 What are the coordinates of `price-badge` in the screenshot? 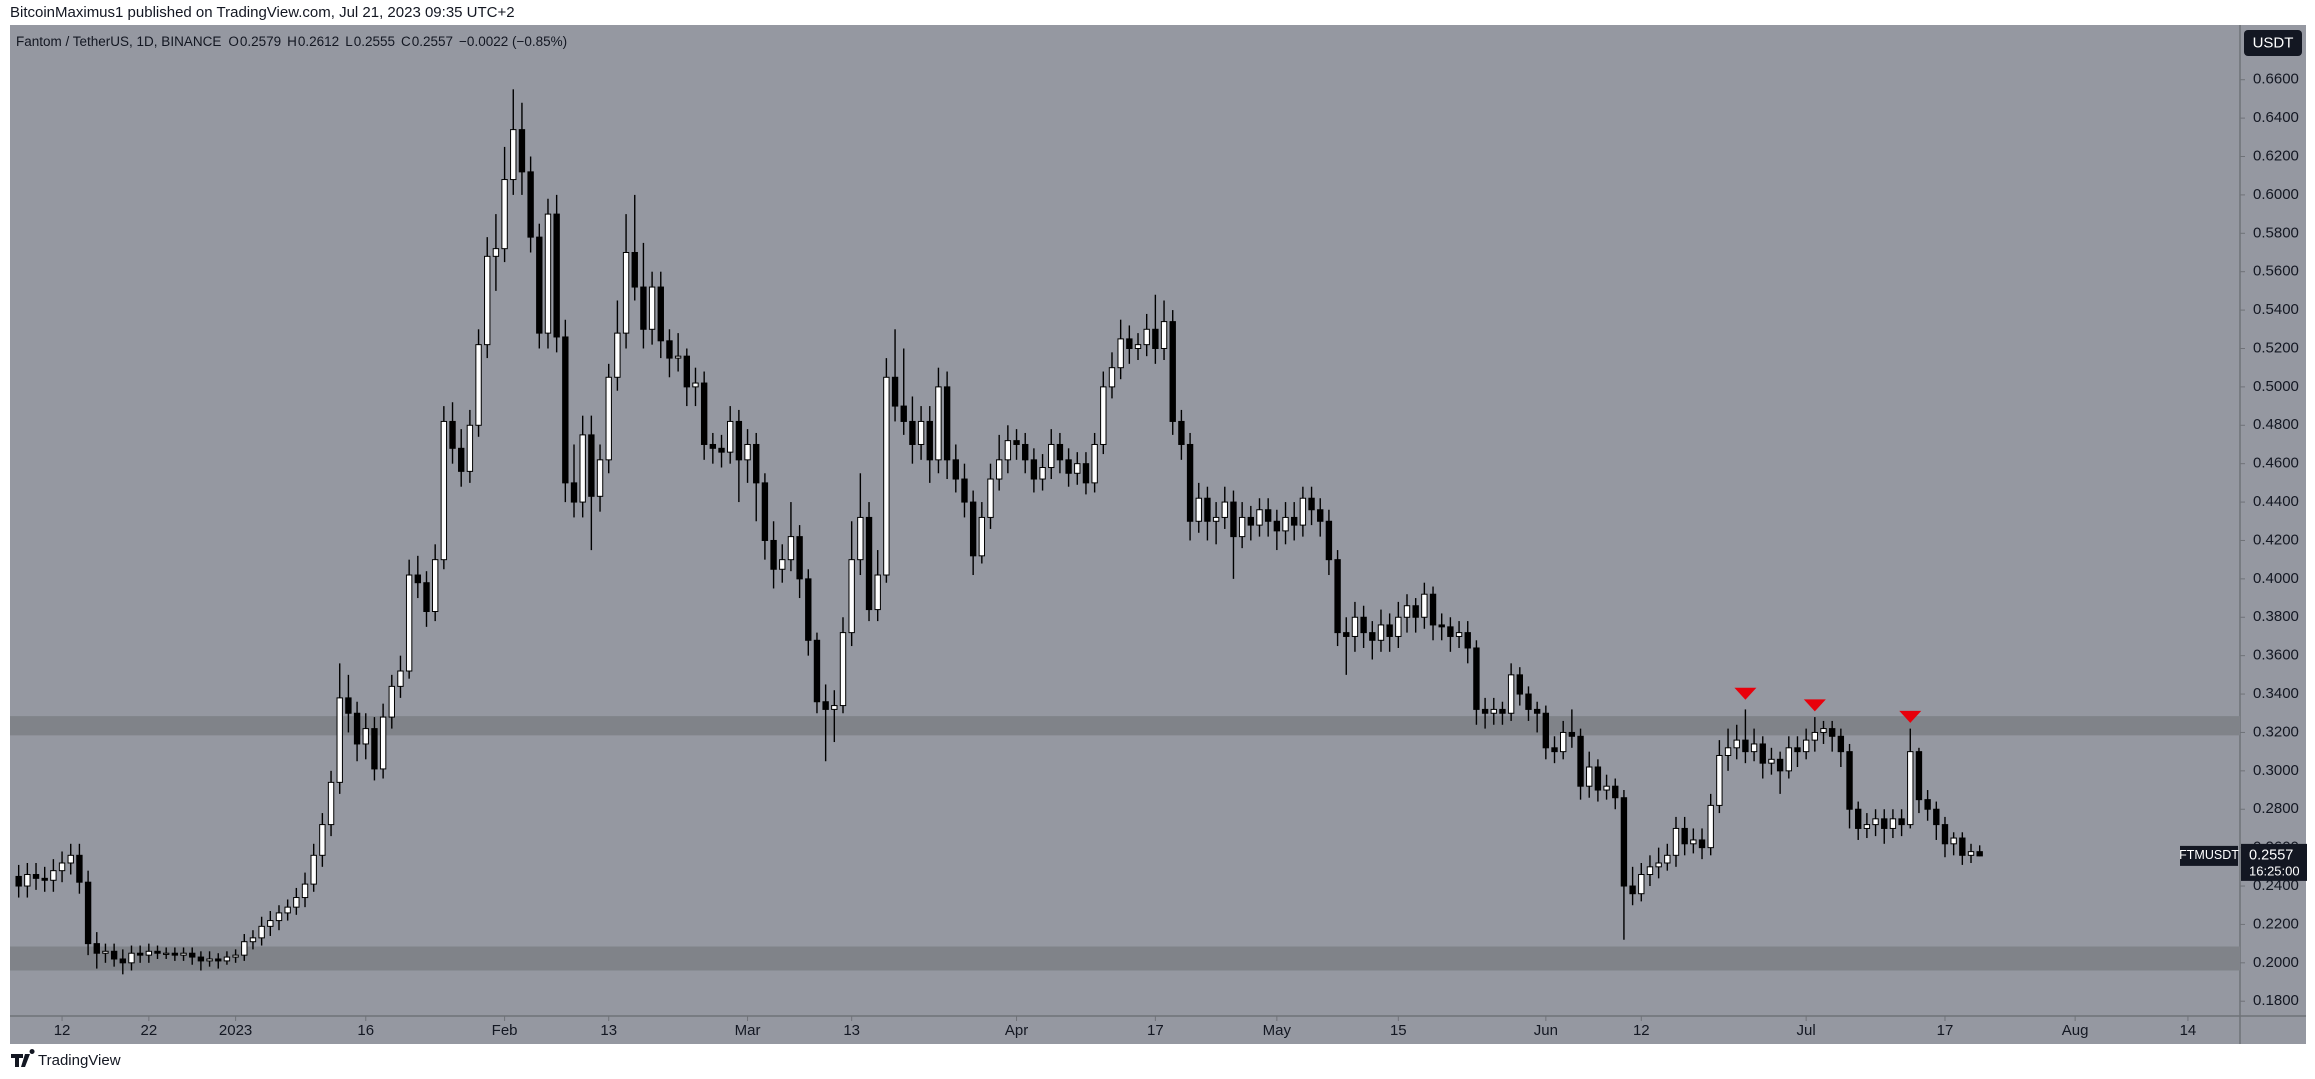 It's located at (2274, 862).